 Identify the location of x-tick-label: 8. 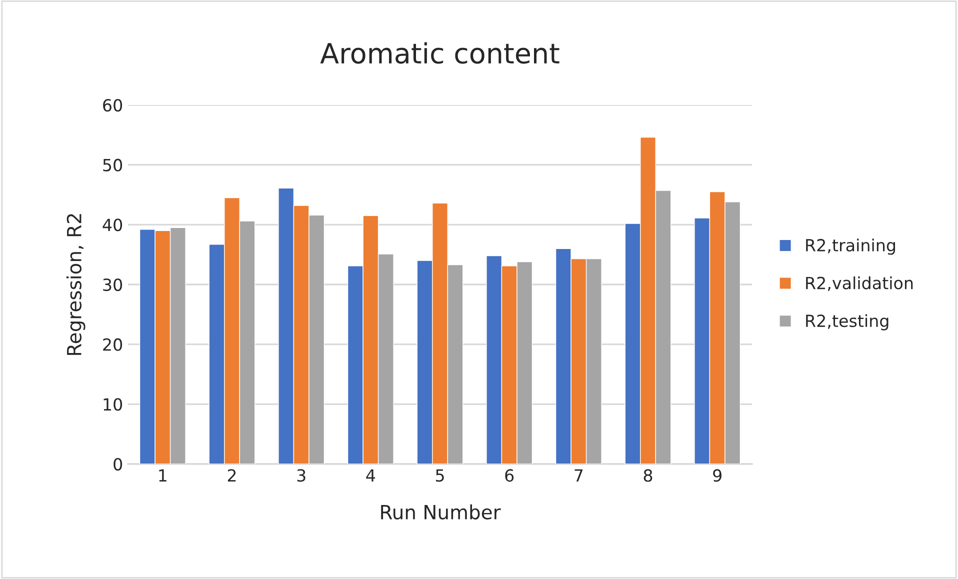
(648, 475).